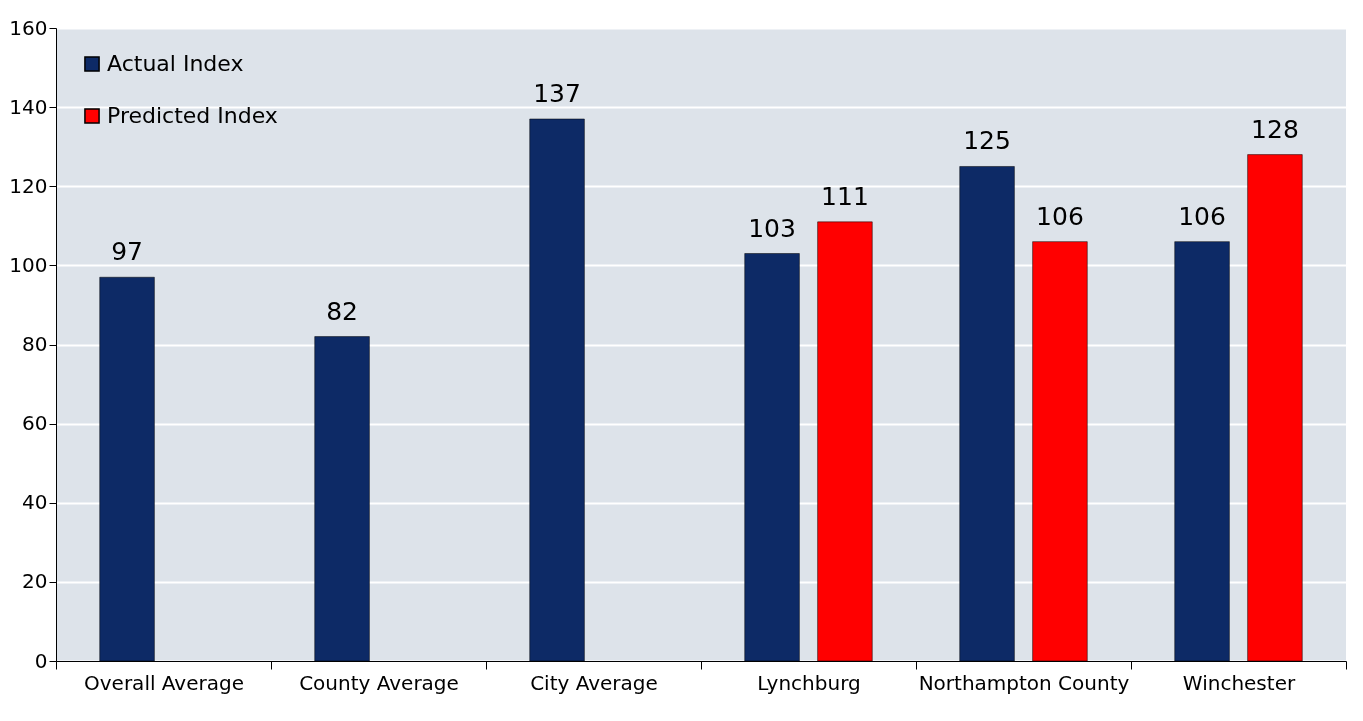 The width and height of the screenshot is (1363, 721). Describe the element at coordinates (342, 311) in the screenshot. I see `data-label: 82` at that location.